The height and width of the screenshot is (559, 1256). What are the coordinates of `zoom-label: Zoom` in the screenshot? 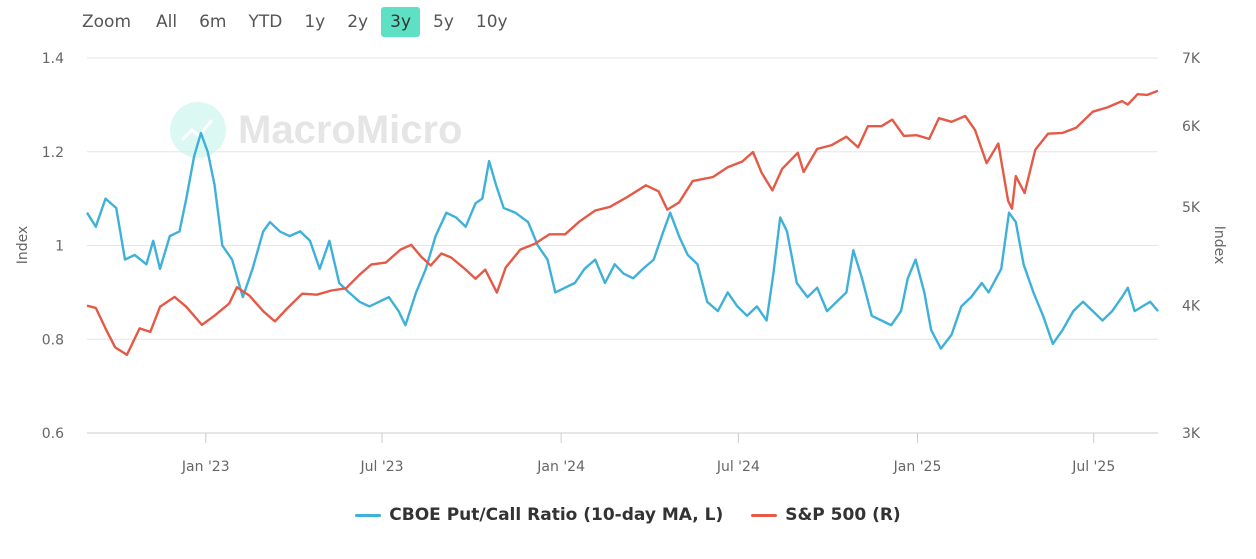 It's located at (107, 22).